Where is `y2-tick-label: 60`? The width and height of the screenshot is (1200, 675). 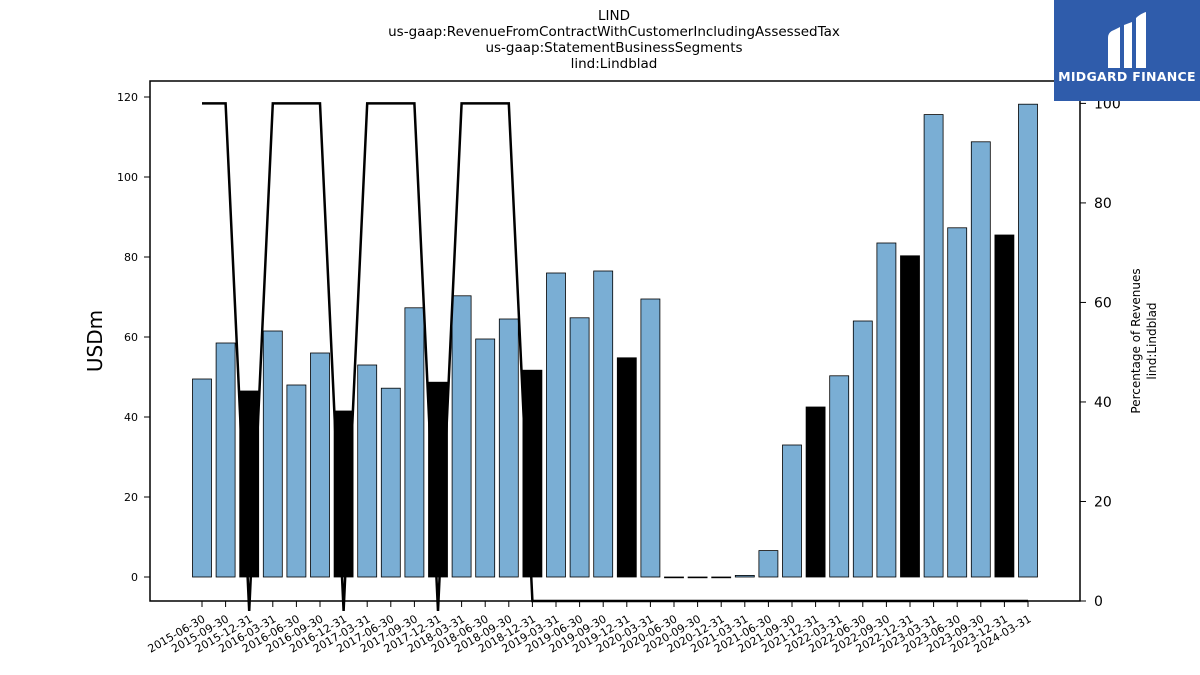 y2-tick-label: 60 is located at coordinates (1103, 303).